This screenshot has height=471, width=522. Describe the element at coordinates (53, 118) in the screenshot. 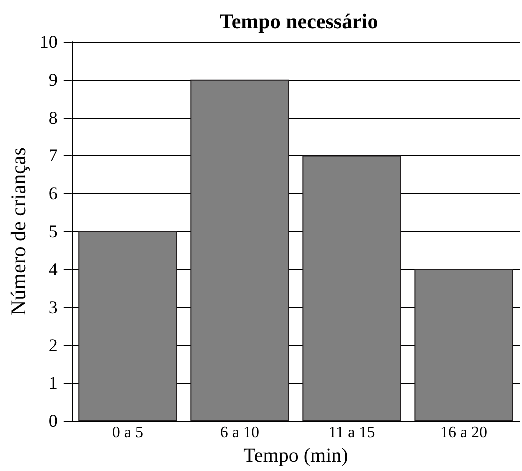

I see `y-tick-label: 8` at that location.